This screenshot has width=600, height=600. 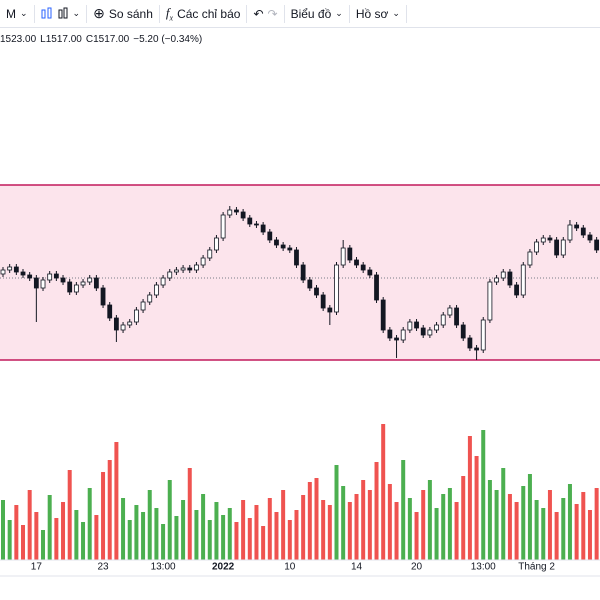 I want to click on profile-label: Hồ sơ, so click(x=372, y=13).